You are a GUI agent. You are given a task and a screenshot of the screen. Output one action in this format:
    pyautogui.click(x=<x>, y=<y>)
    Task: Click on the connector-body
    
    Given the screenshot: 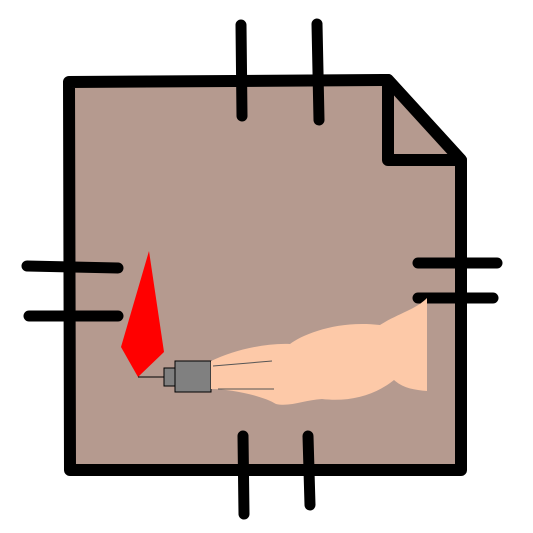 What is the action you would take?
    pyautogui.click(x=193, y=376)
    